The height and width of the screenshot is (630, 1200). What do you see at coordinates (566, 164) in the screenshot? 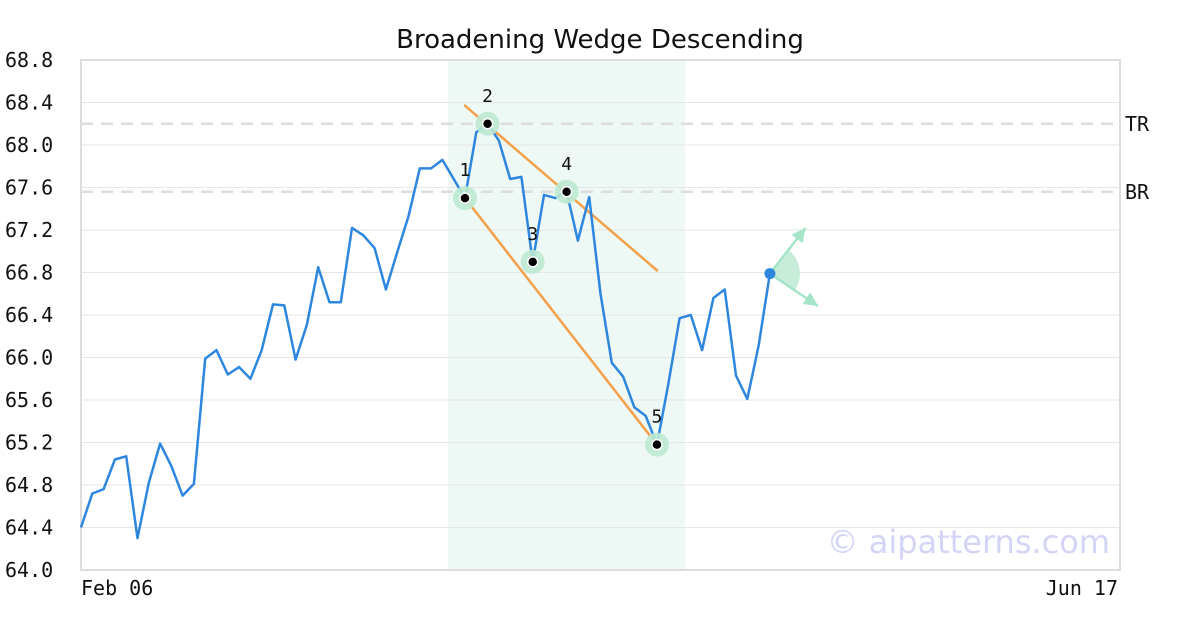
I see `pattern-point-label: 4` at bounding box center [566, 164].